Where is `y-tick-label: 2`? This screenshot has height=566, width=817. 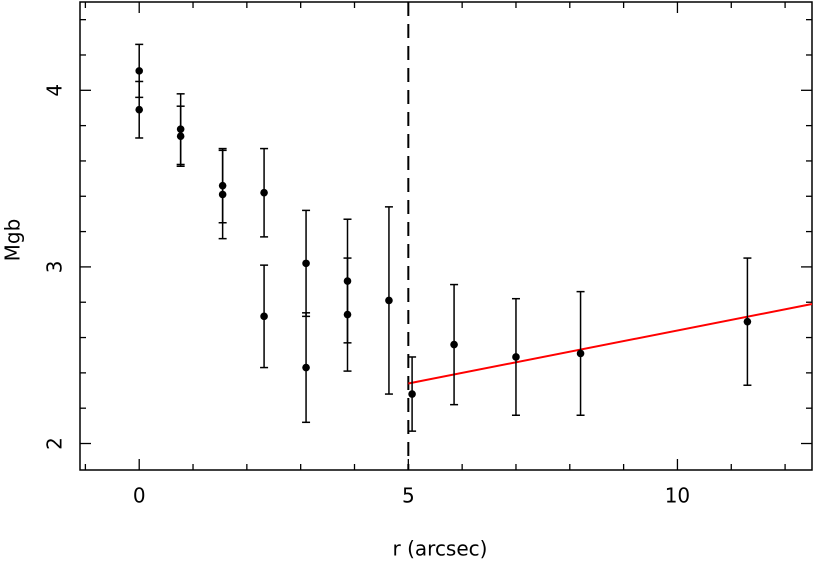
y-tick-label: 2 is located at coordinates (55, 443).